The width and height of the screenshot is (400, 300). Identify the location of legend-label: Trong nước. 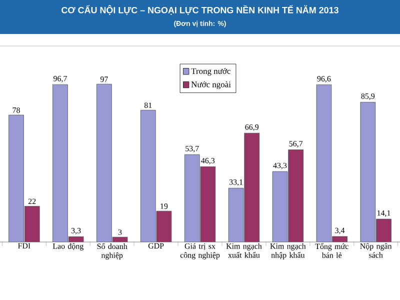
(210, 72).